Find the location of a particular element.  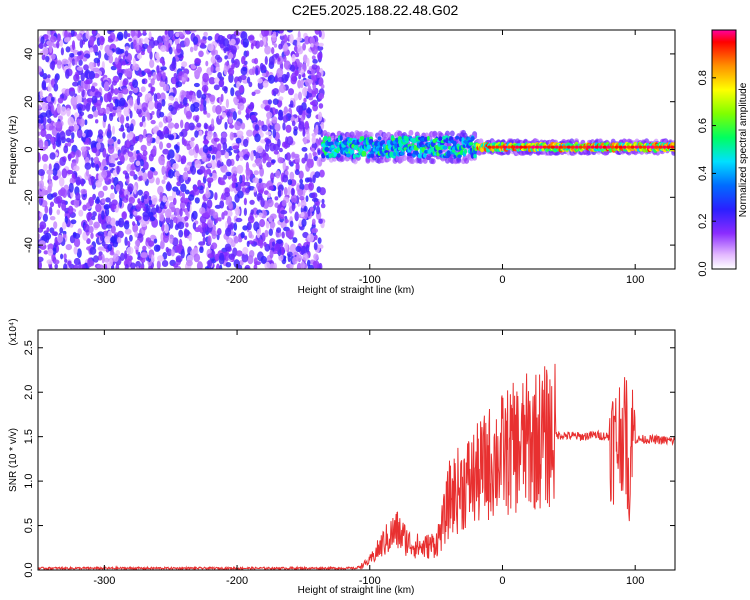

snr-y-axis-label: SNR (10 * v/v) is located at coordinates (13, 460).